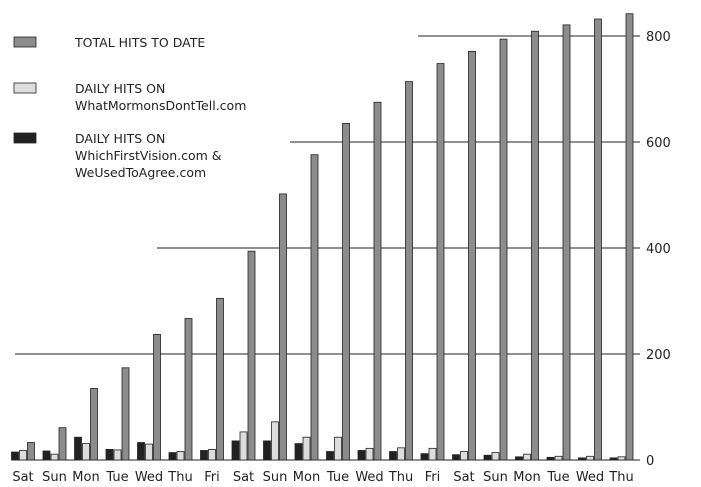  I want to click on x-tick-label-0: Sat, so click(22, 477).